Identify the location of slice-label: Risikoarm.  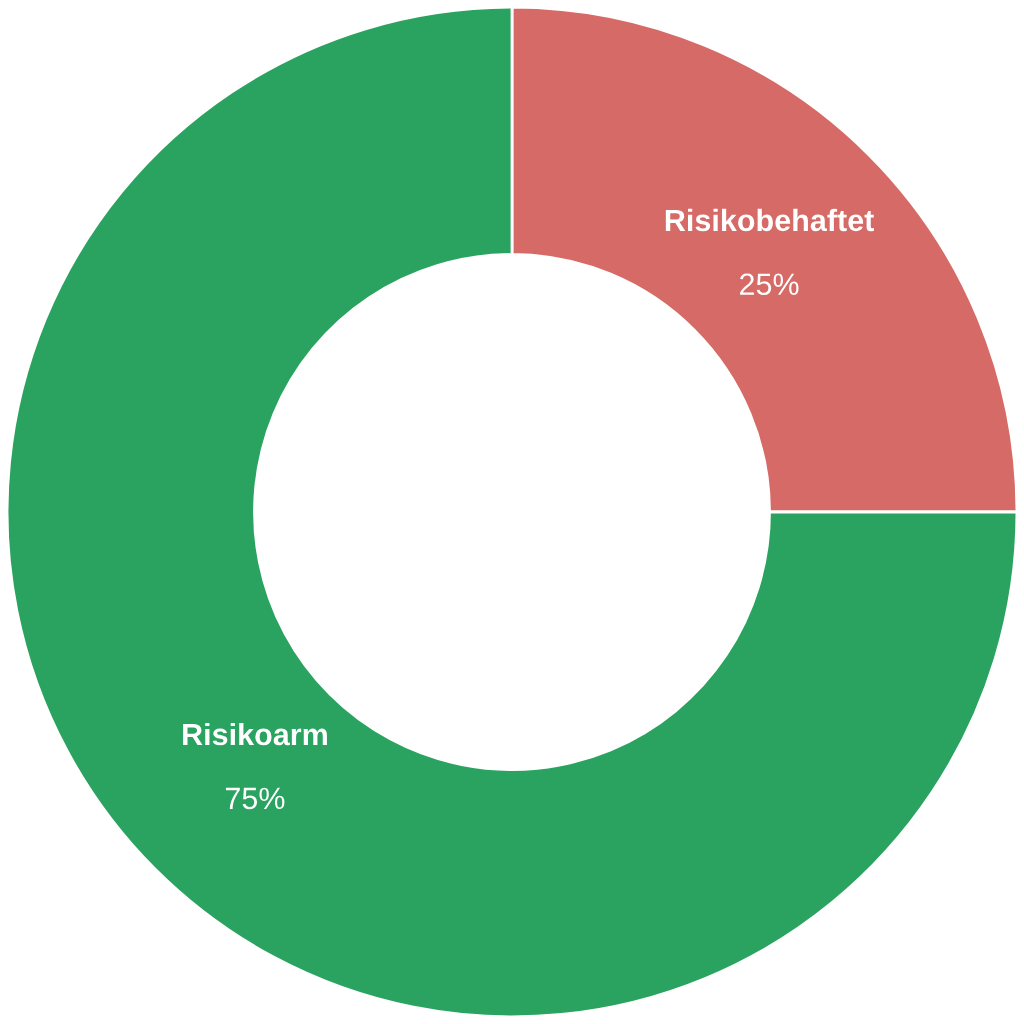
(255, 734).